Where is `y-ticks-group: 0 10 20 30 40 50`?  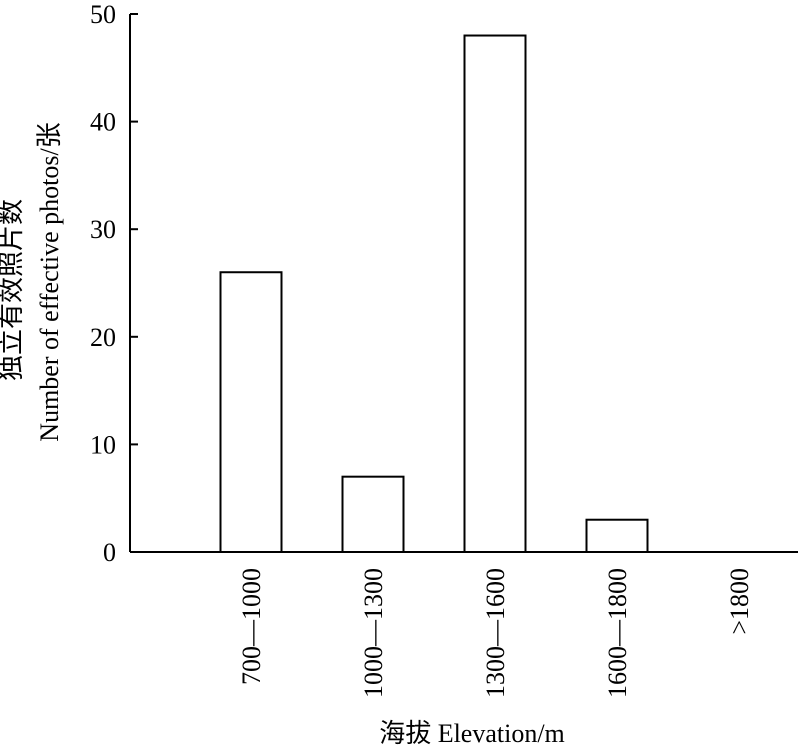
y-ticks-group: 0 10 20 30 40 50 is located at coordinates (114, 283).